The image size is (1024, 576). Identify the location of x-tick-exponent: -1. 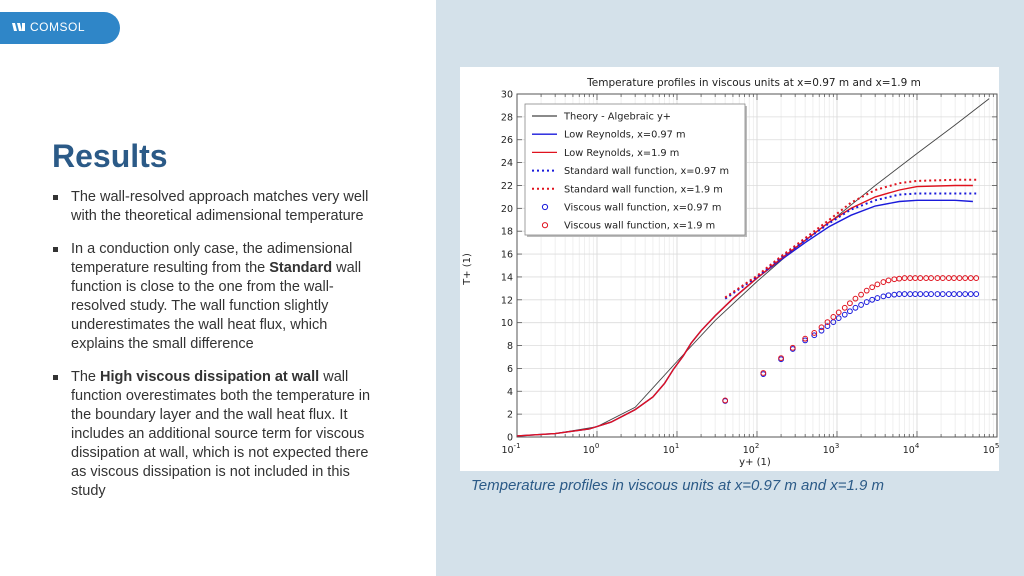
(517, 446).